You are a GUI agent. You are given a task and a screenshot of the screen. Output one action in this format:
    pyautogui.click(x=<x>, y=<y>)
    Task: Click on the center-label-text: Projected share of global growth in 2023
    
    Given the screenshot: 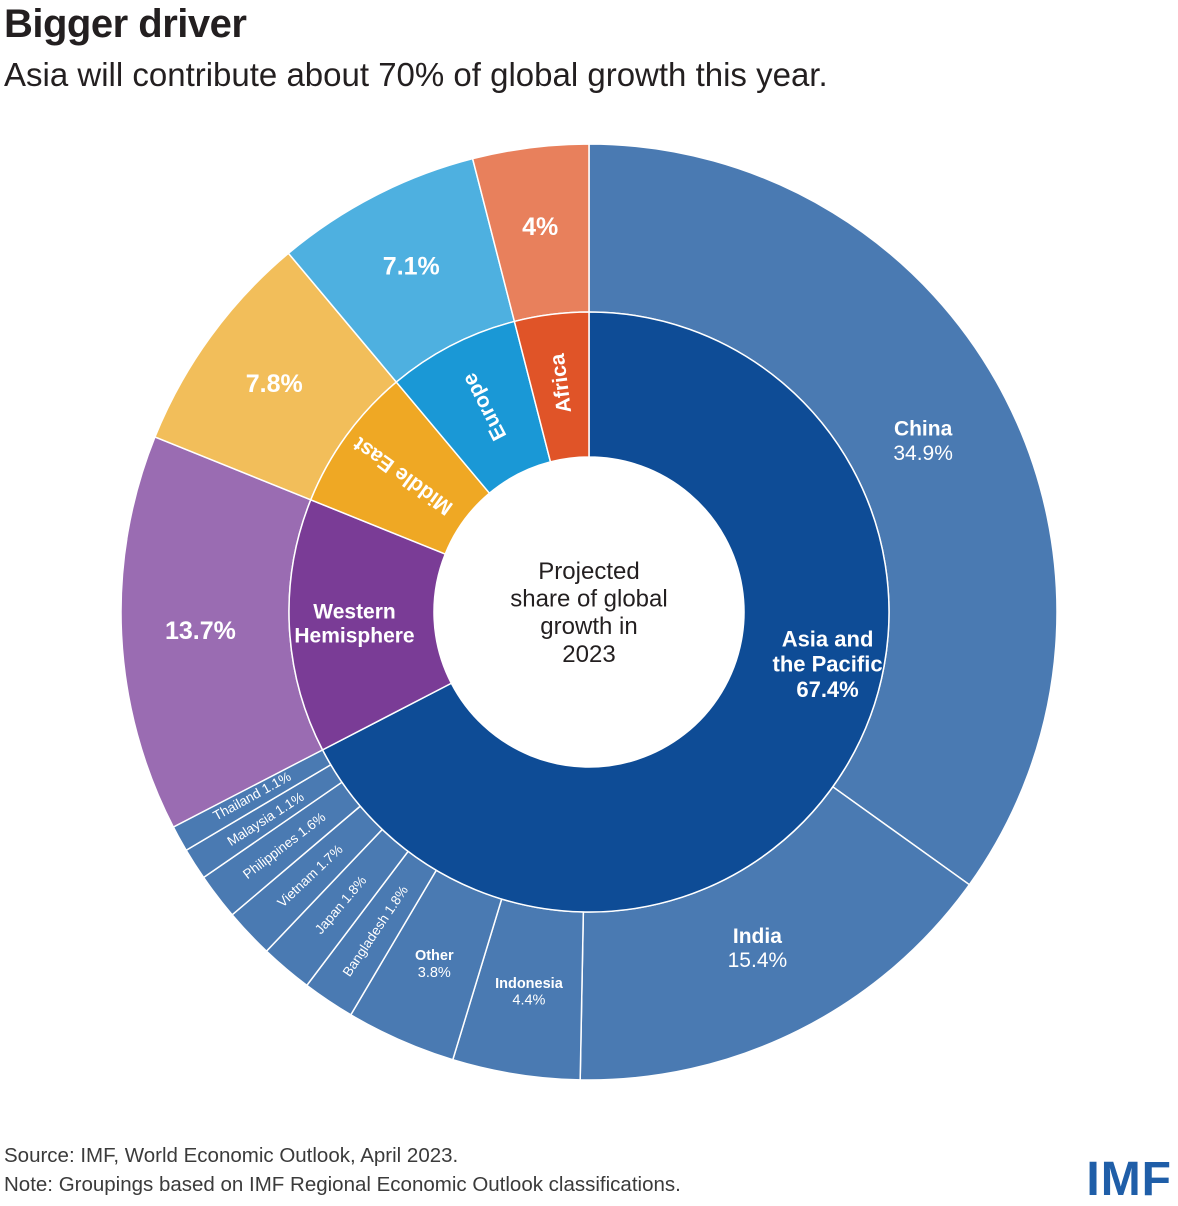 What is the action you would take?
    pyautogui.click(x=588, y=613)
    